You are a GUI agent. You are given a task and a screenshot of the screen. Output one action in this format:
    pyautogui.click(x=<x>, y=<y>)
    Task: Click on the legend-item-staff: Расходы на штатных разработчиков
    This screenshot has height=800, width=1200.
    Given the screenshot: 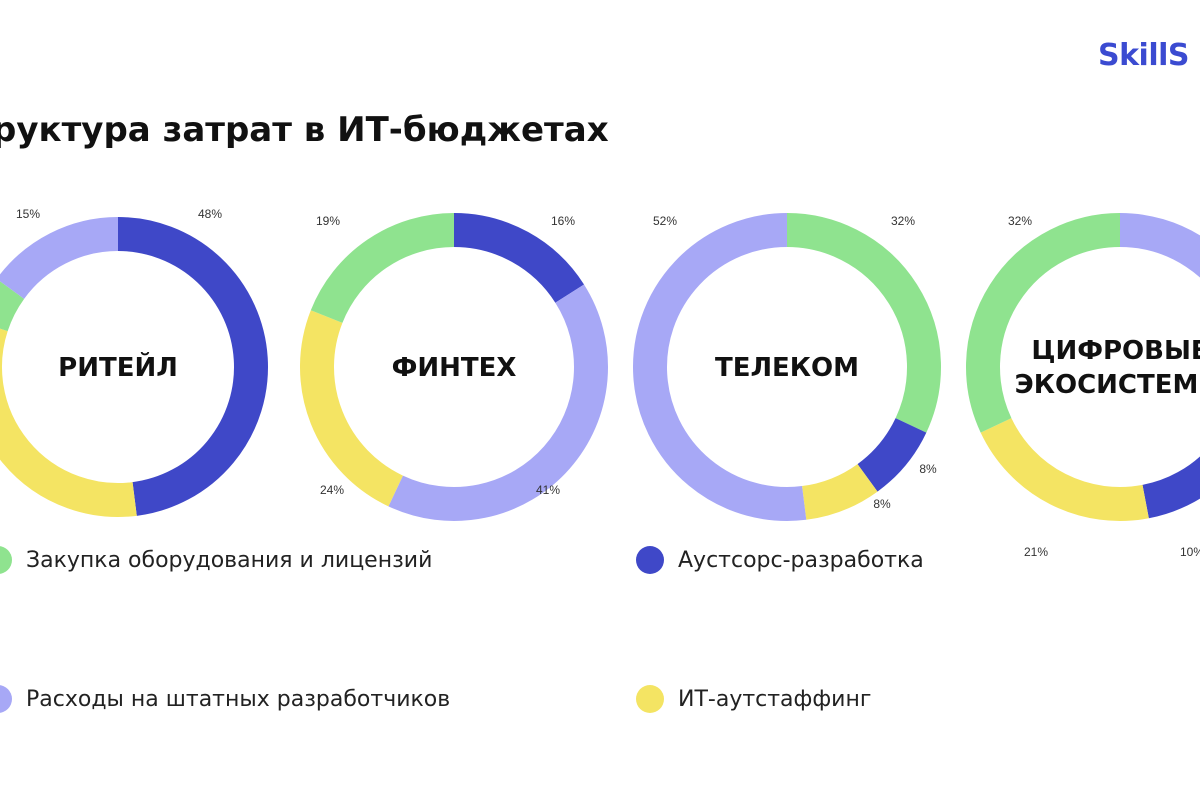 What is the action you would take?
    pyautogui.click(x=225, y=699)
    